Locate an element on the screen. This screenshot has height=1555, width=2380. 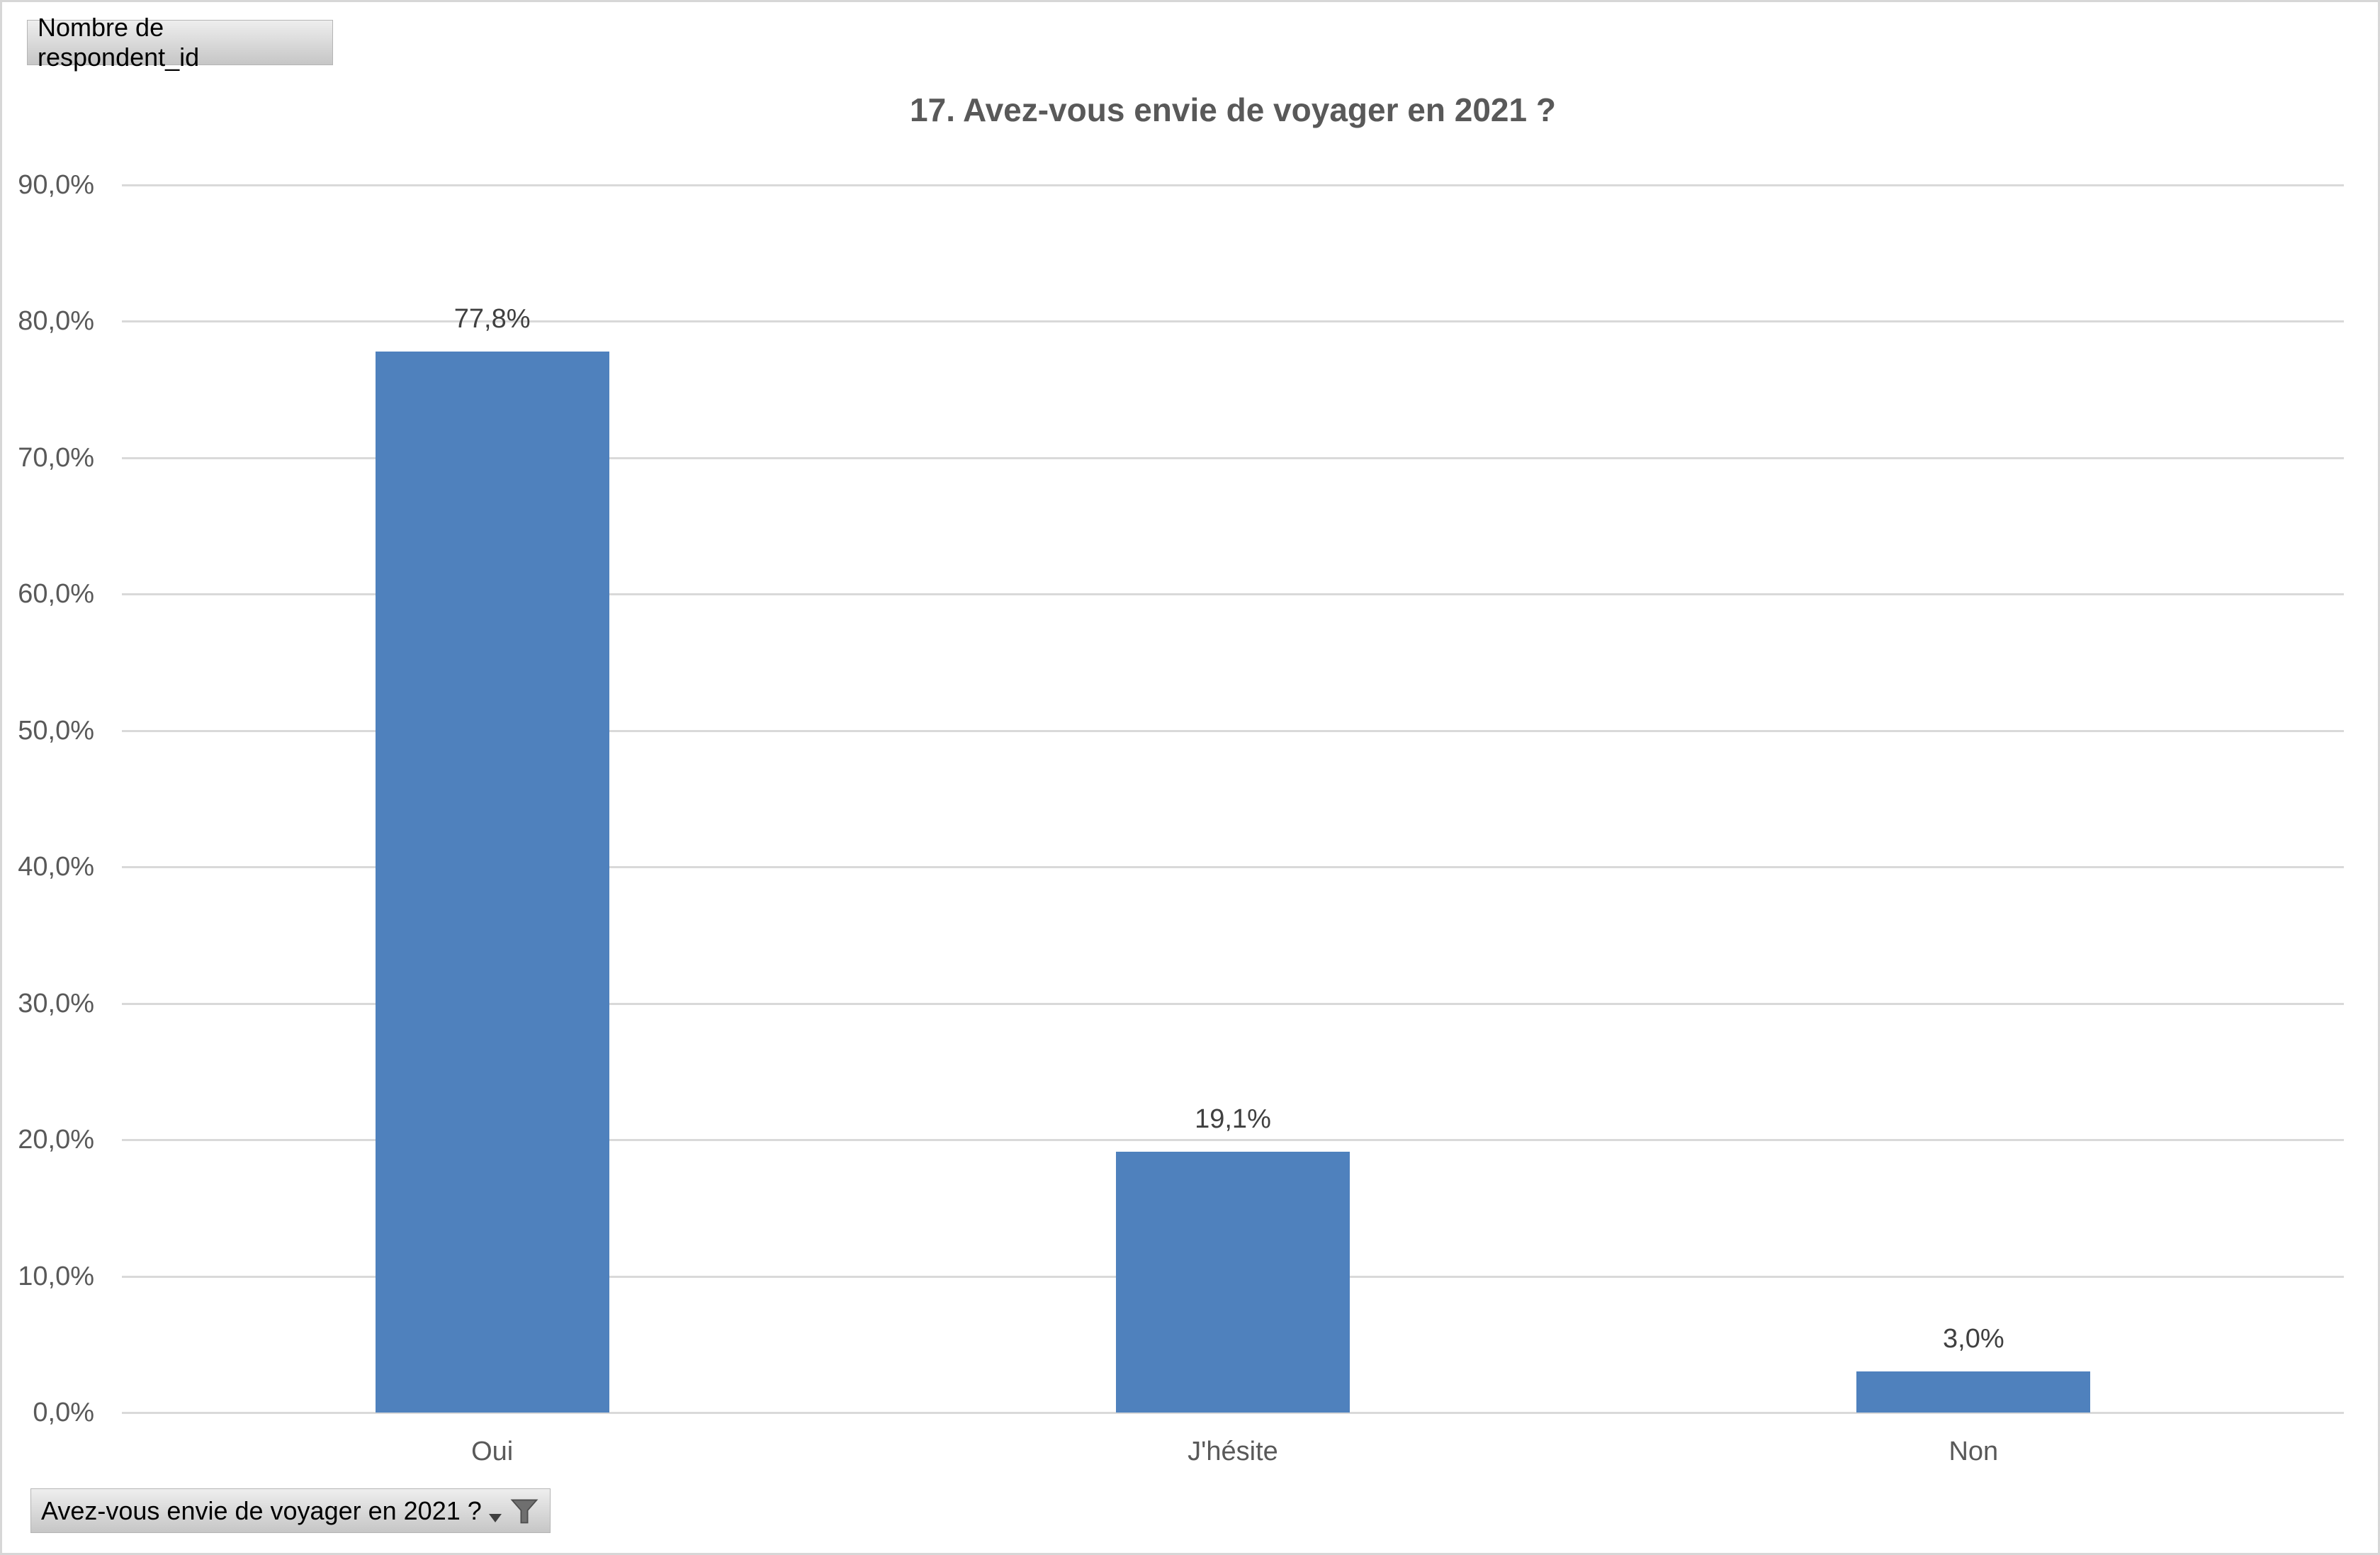
y-axis-tick-label: 70,0% is located at coordinates (56, 457).